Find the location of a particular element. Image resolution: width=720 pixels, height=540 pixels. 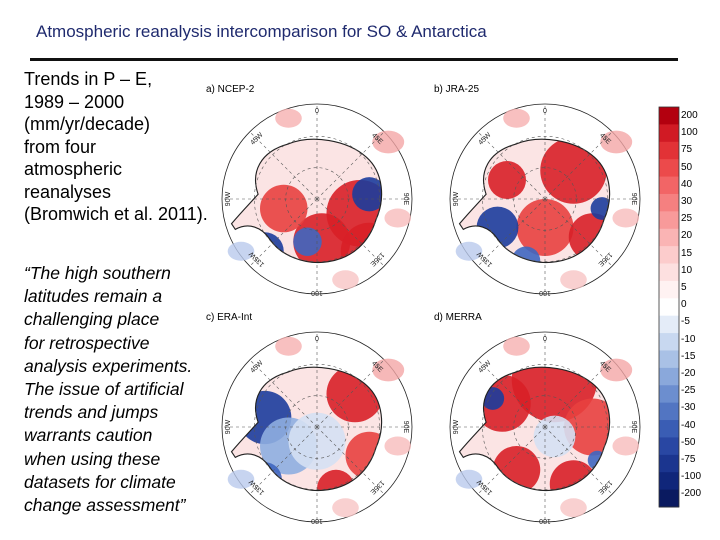

colorbar-label: -5 is located at coordinates (685, 322).